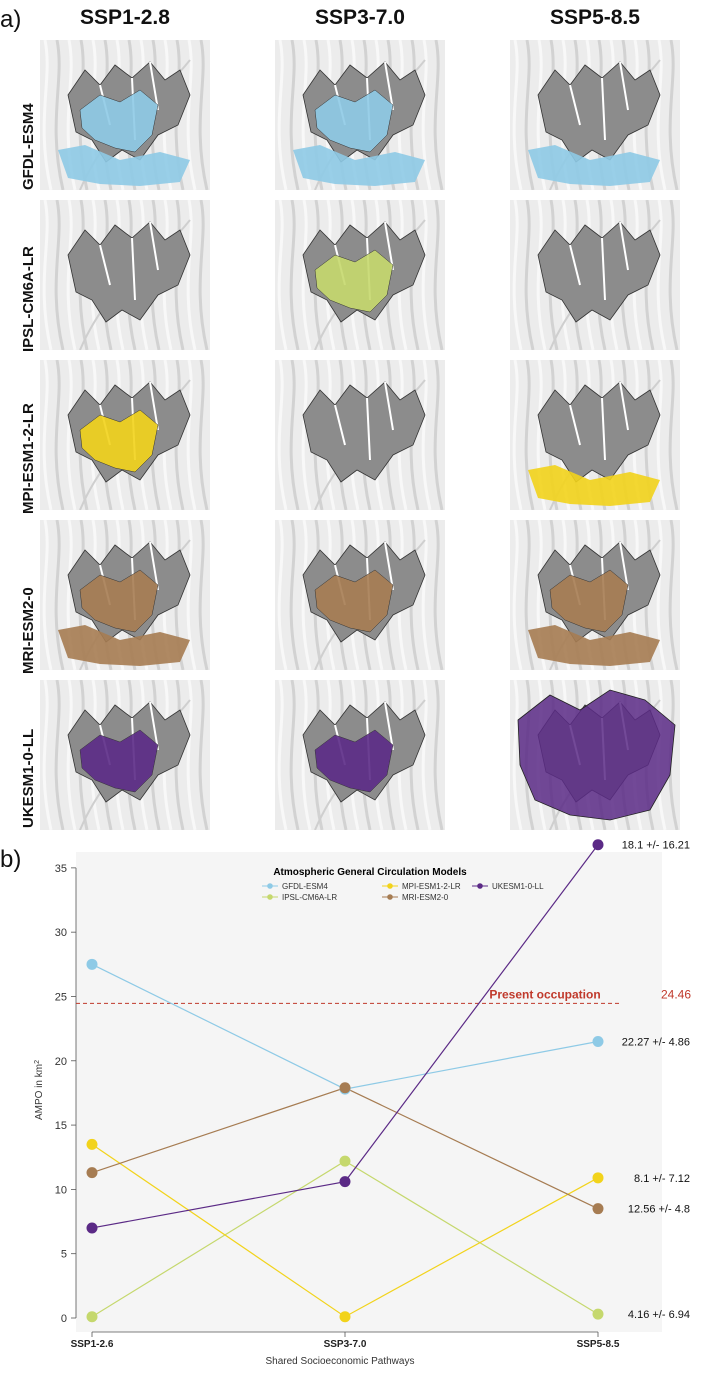 This screenshot has width=709, height=1376. What do you see at coordinates (383, 995) in the screenshot?
I see `reference-line: Present occupation 24.46` at bounding box center [383, 995].